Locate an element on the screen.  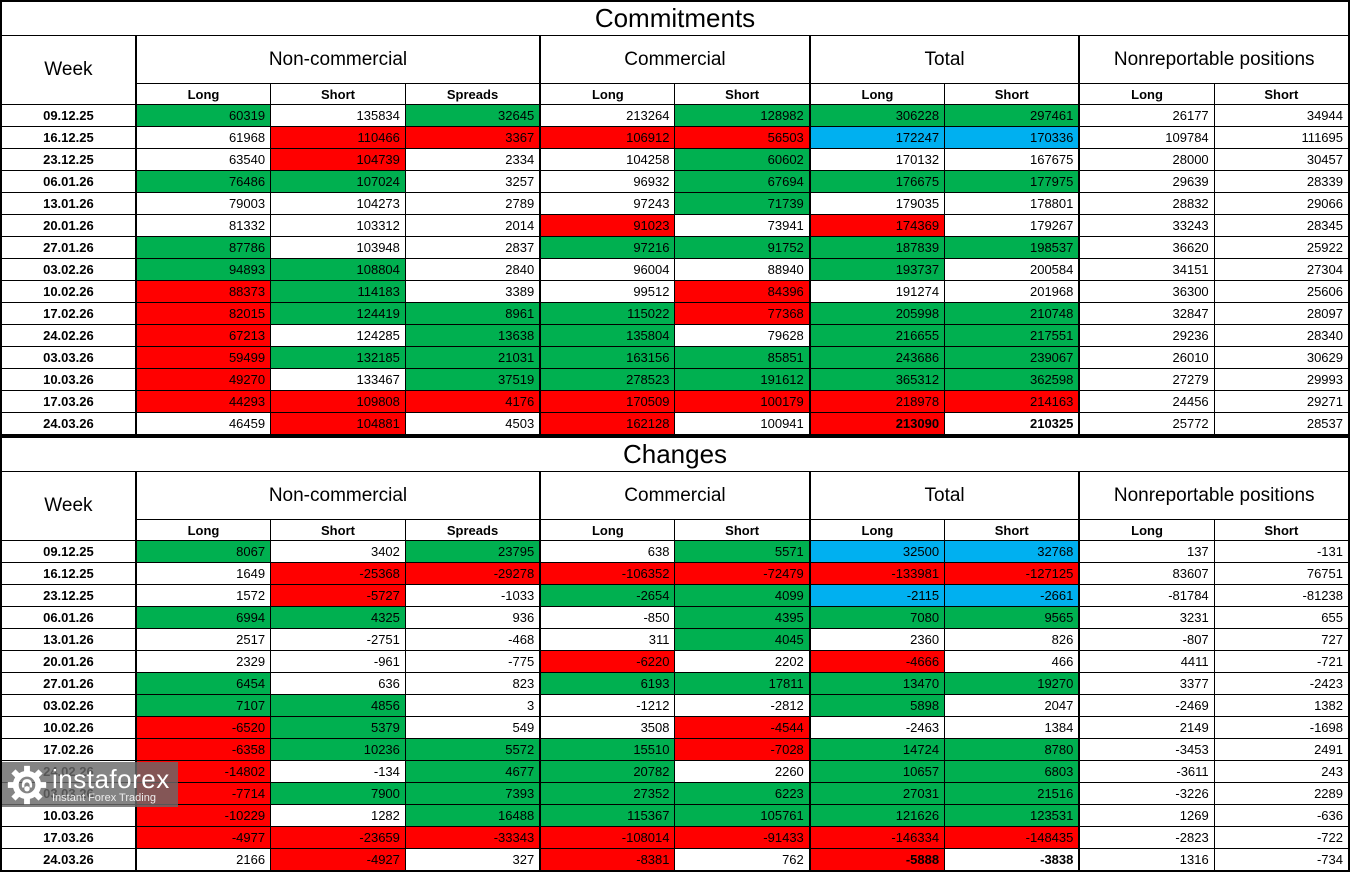
value-cell: 135804 is located at coordinates (607, 335).